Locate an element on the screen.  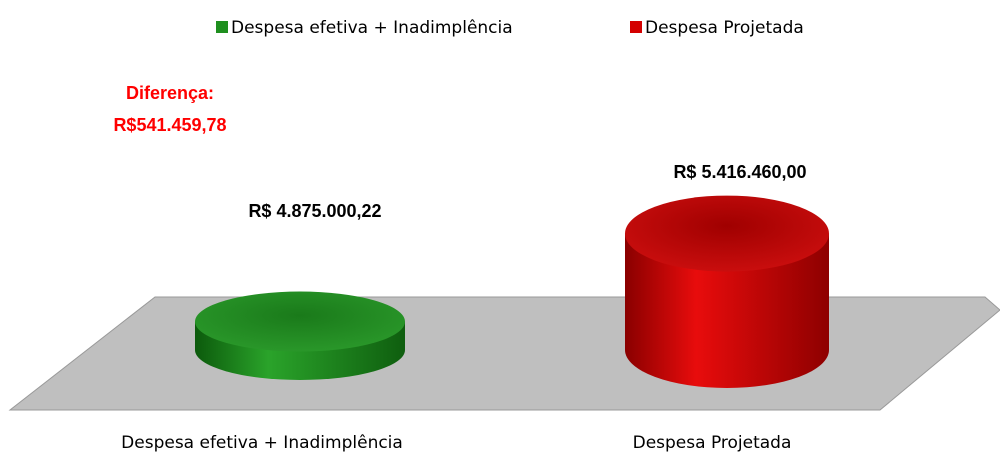
annotation: Diferença: is located at coordinates (170, 93).